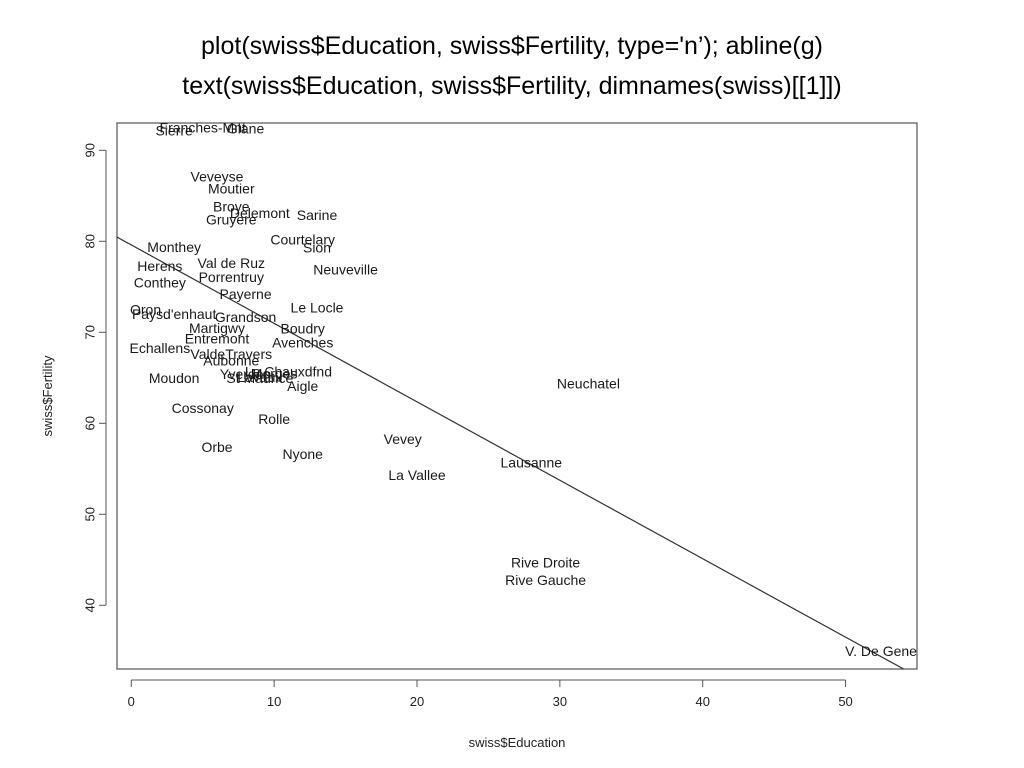 This screenshot has height=768, width=1024. I want to click on point-label: Sion, so click(317, 248).